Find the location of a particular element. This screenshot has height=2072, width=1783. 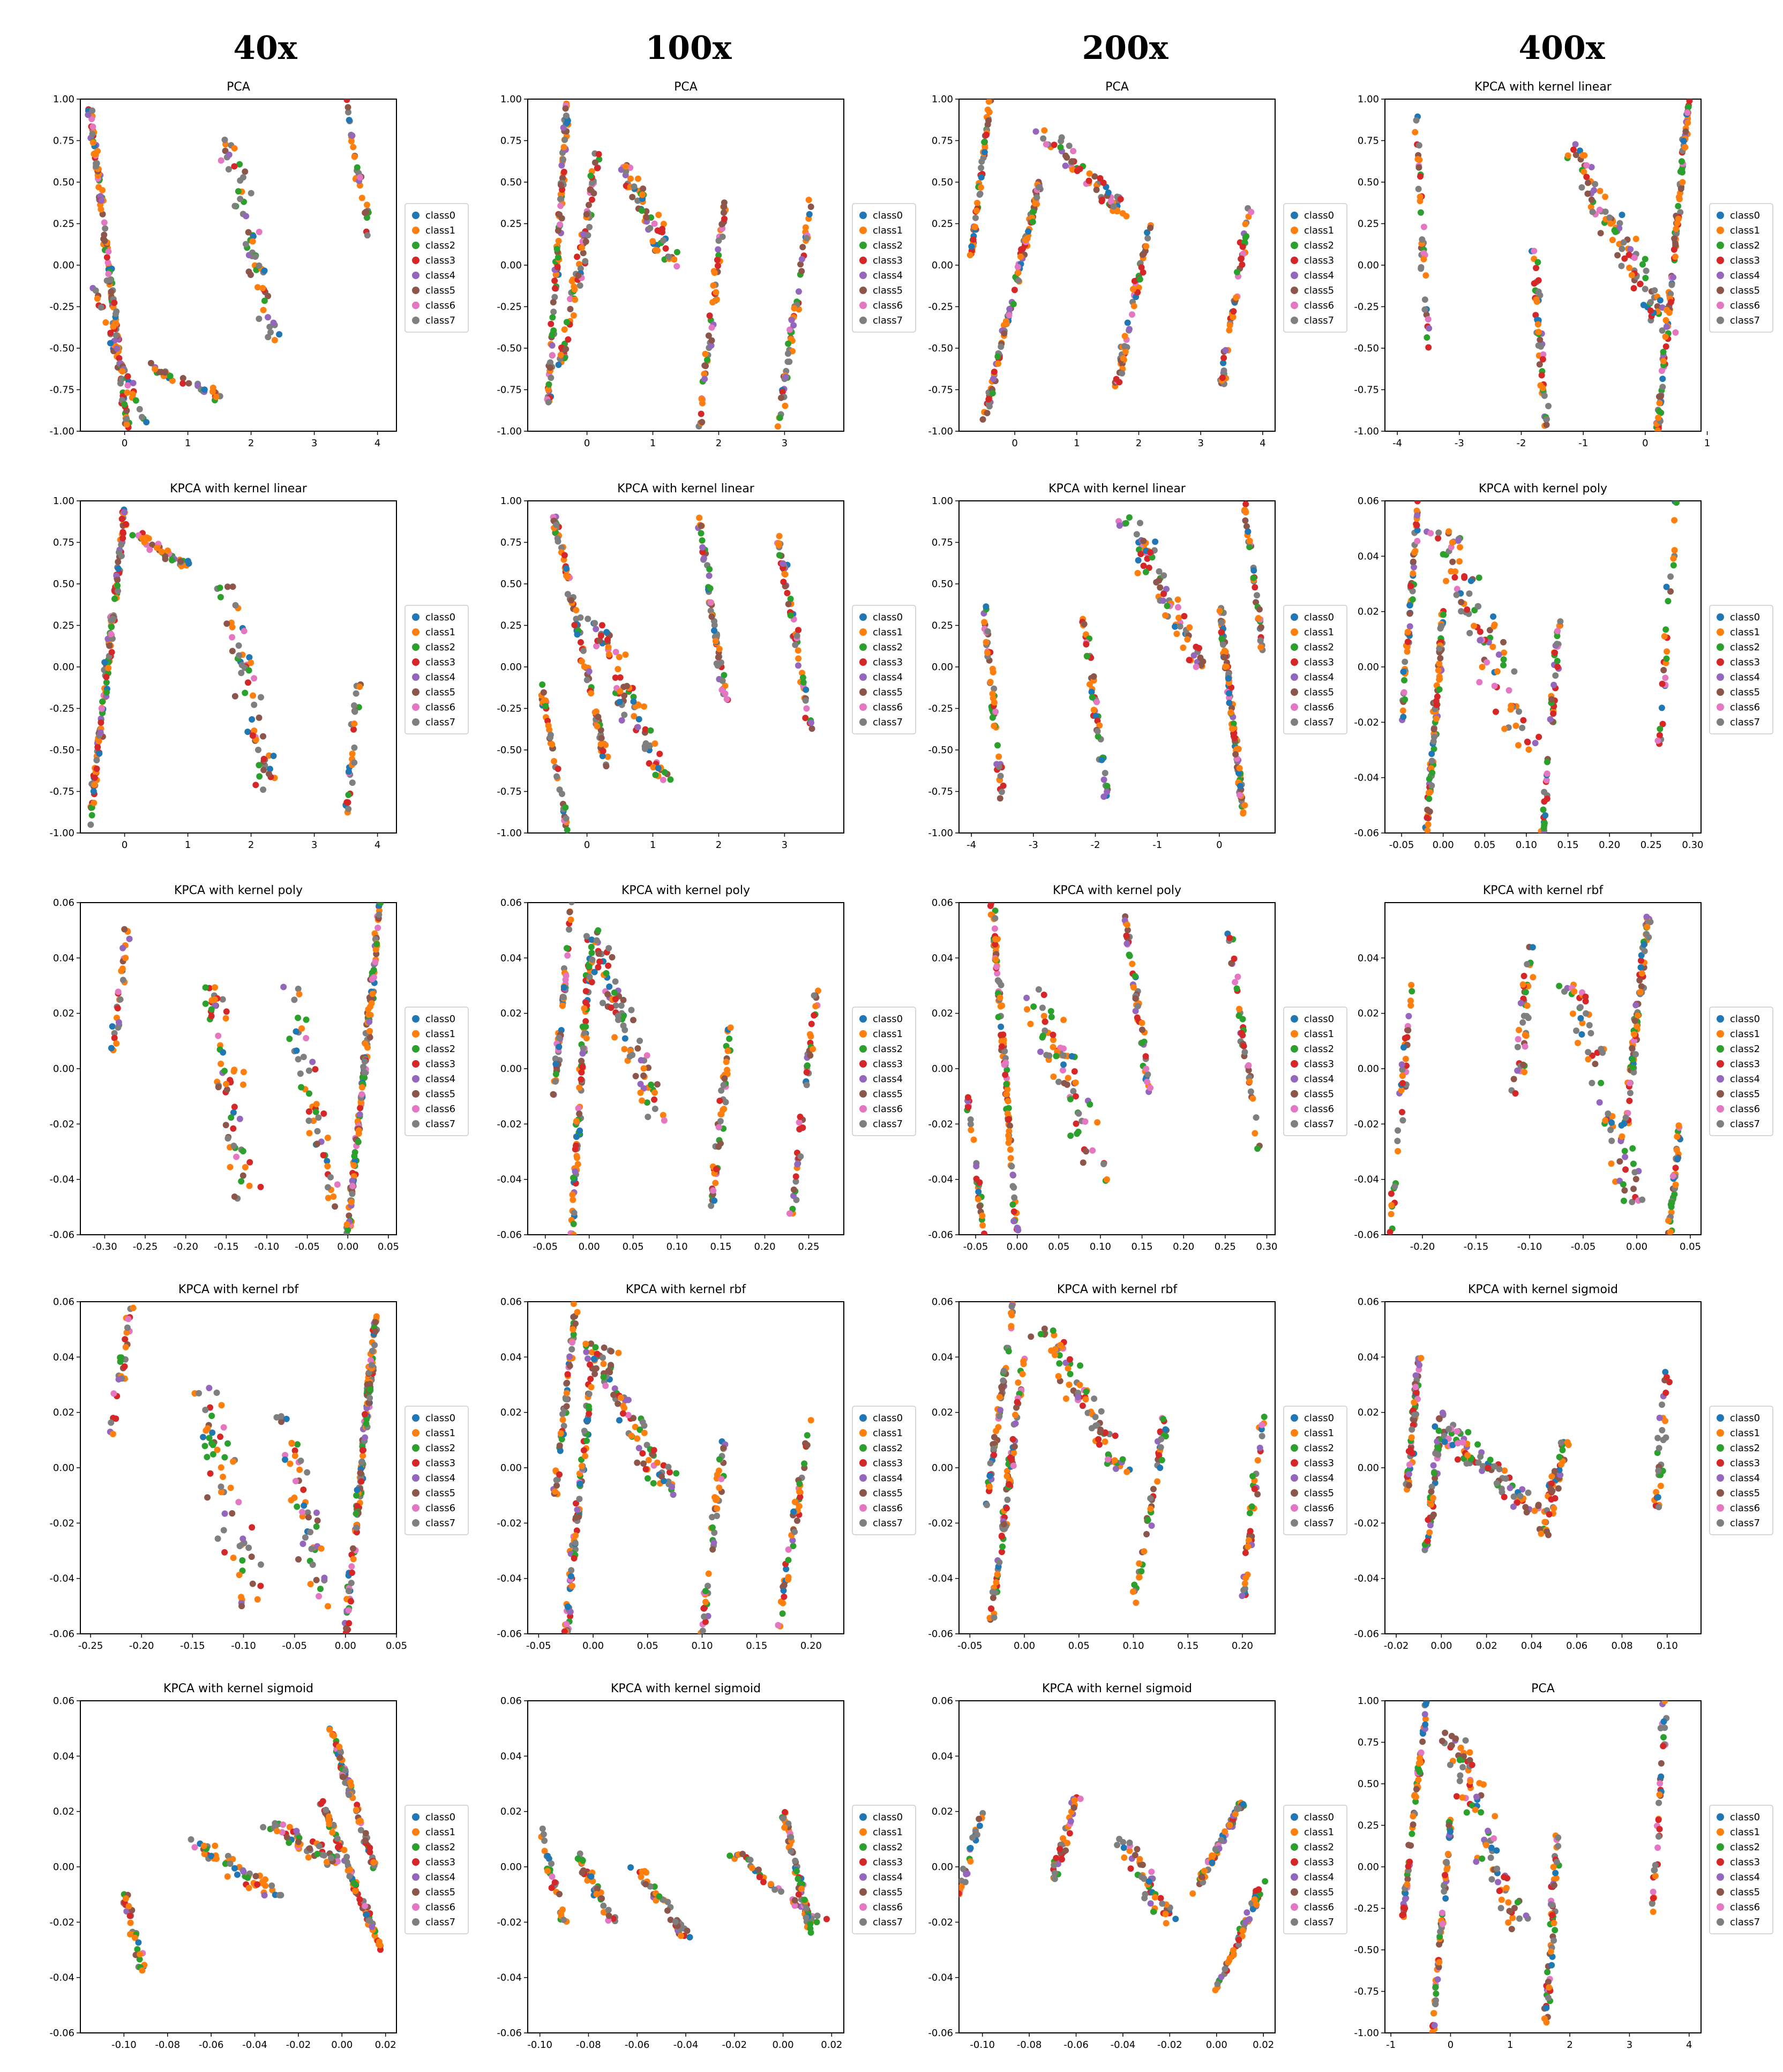

y-tick-label: -0.25 is located at coordinates (509, 307).